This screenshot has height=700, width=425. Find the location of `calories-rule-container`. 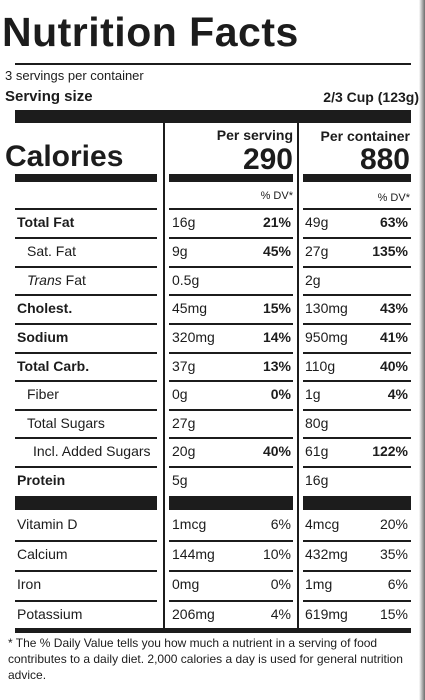

calories-rule-container is located at coordinates (357, 178).